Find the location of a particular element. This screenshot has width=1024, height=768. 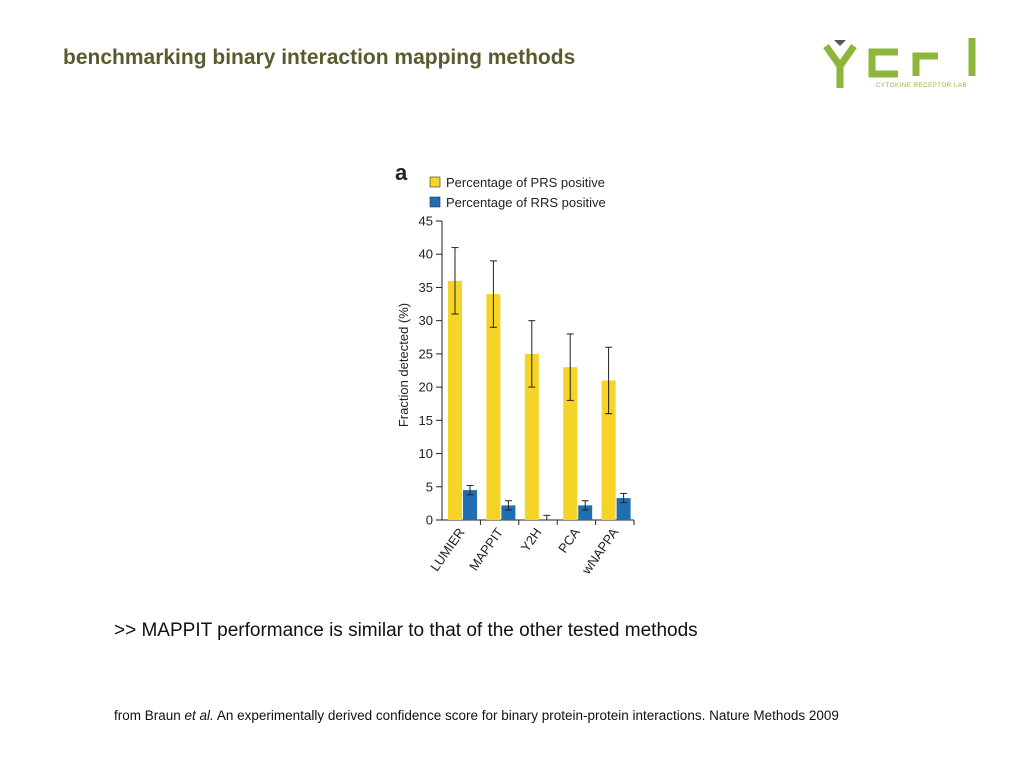

y-tick-label-35: 35 is located at coordinates (426, 287).